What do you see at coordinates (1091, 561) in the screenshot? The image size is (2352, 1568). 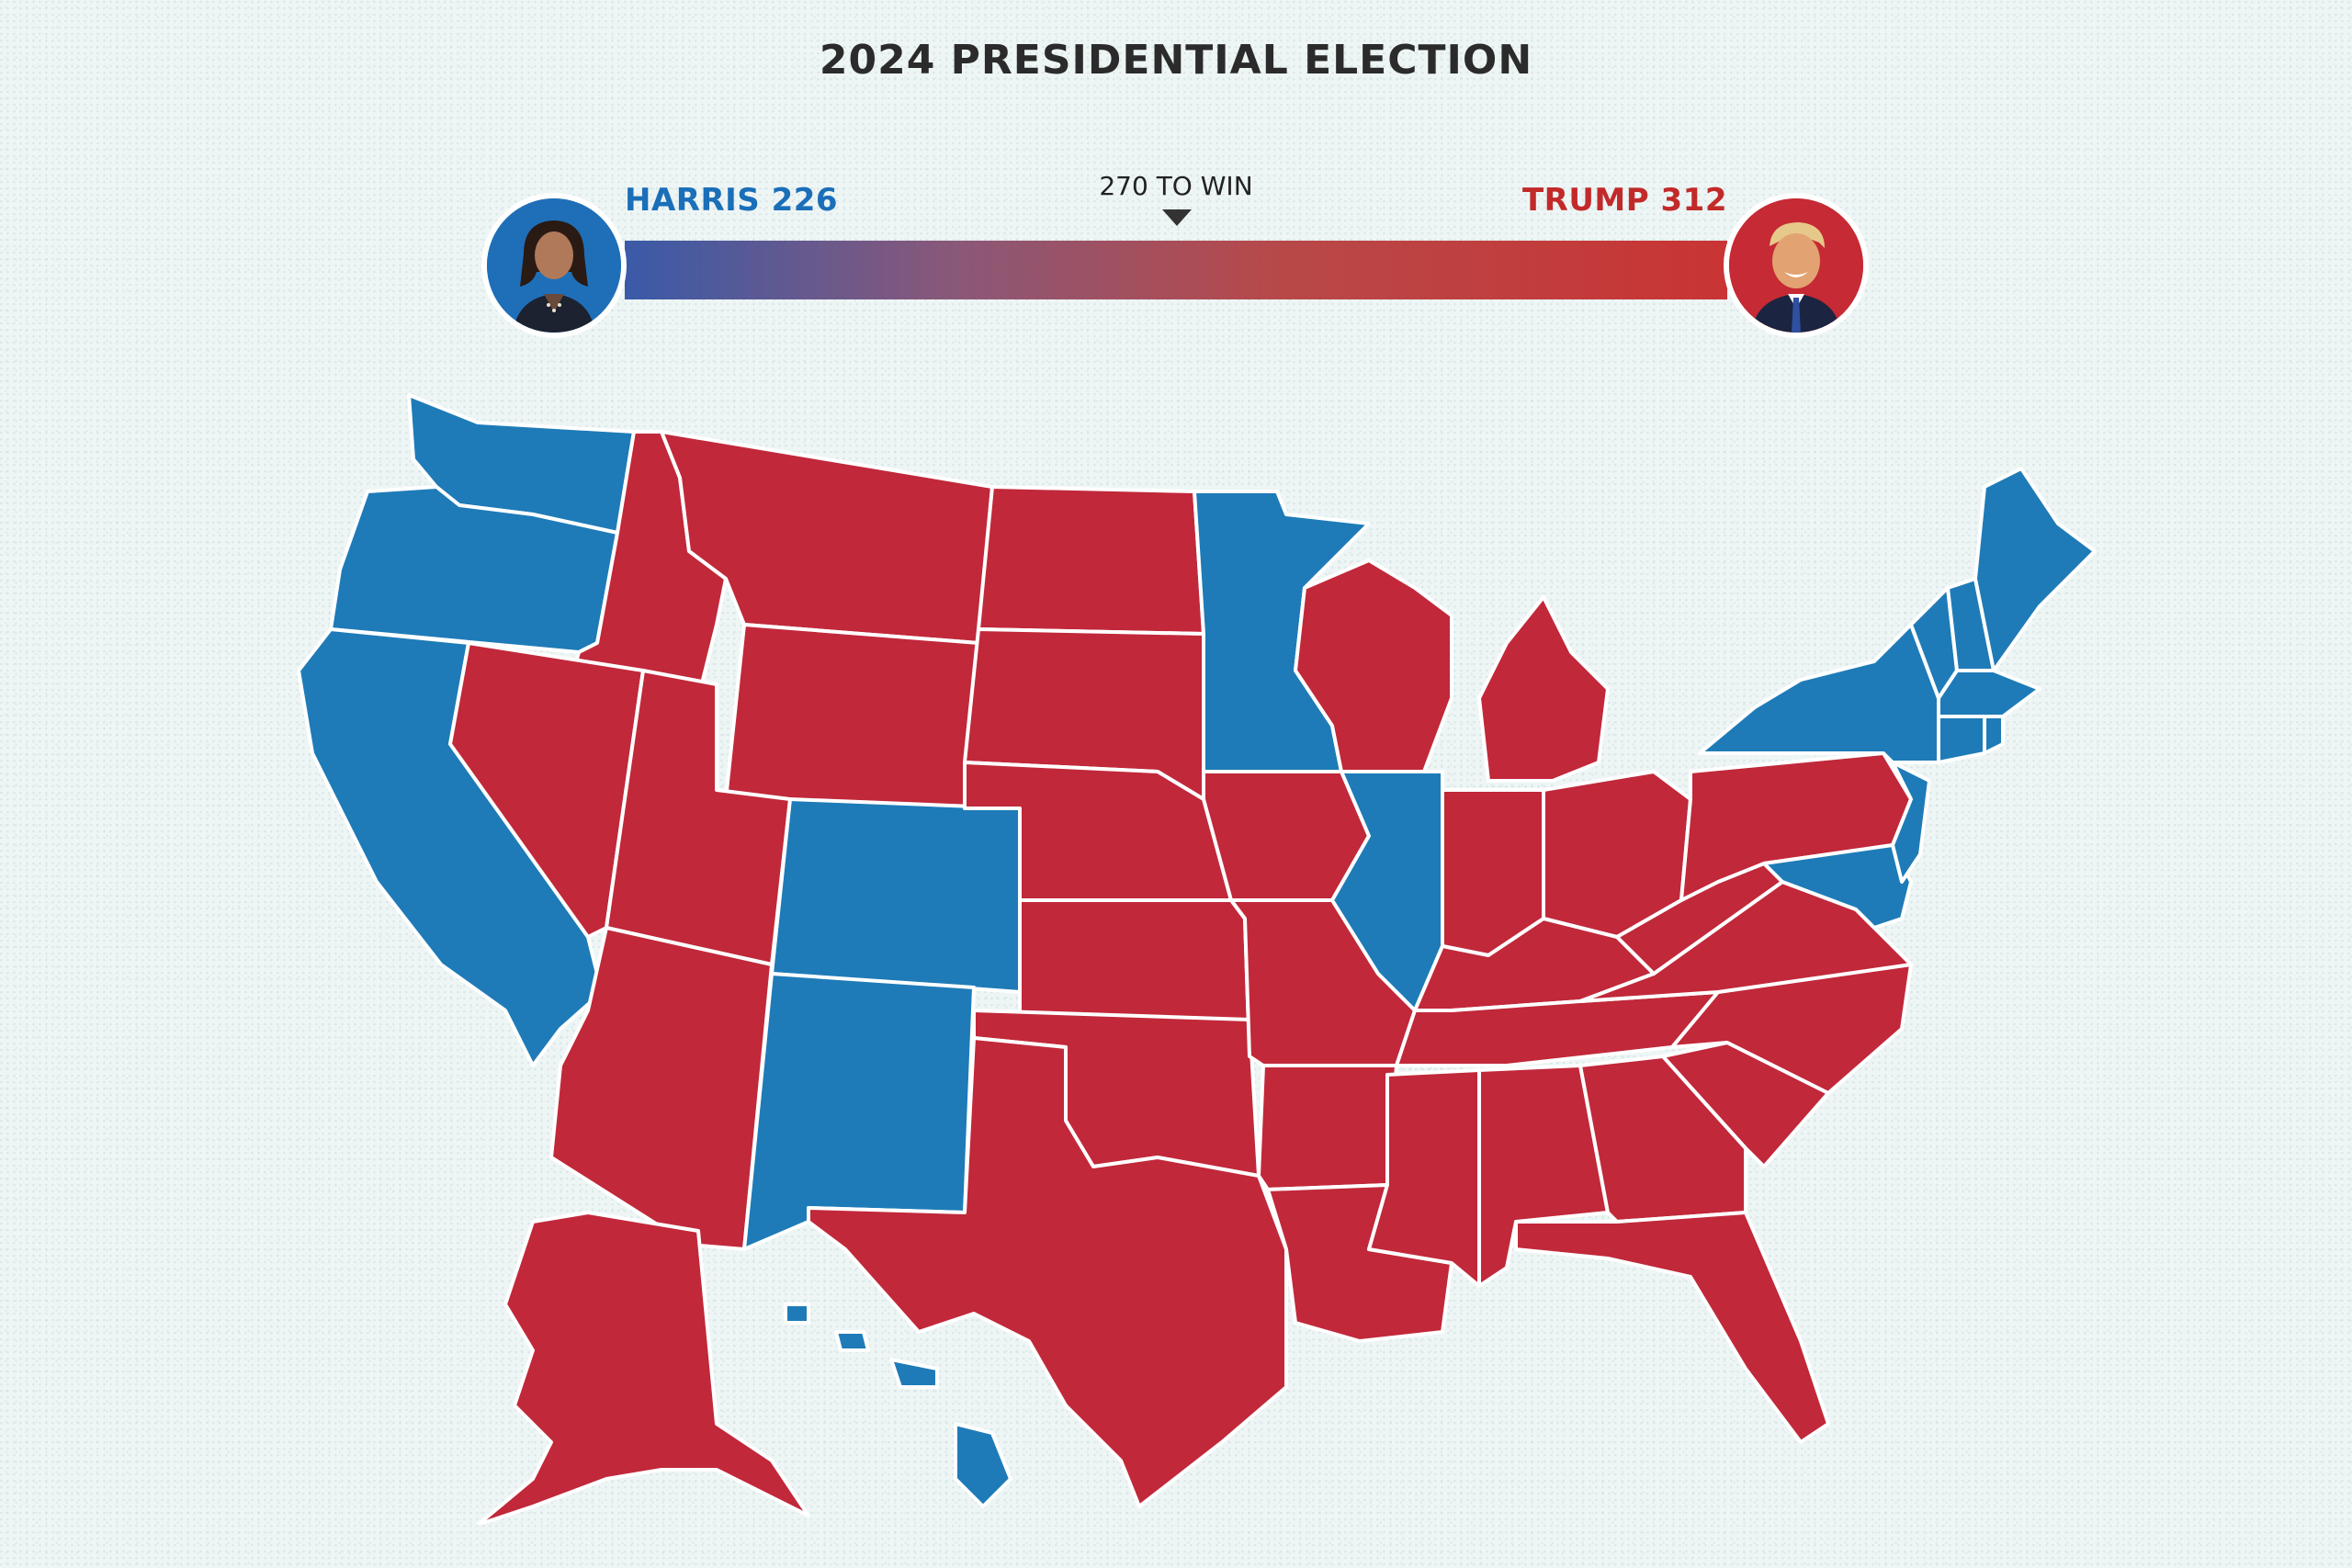 I see `state-nd` at bounding box center [1091, 561].